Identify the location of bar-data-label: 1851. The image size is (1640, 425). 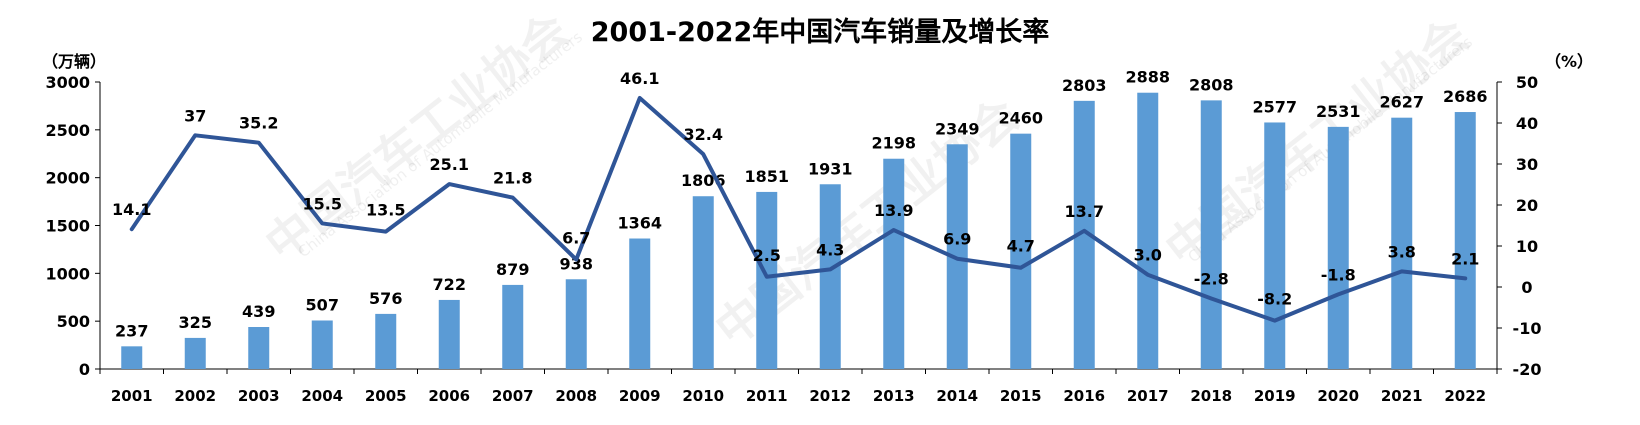
(766, 176).